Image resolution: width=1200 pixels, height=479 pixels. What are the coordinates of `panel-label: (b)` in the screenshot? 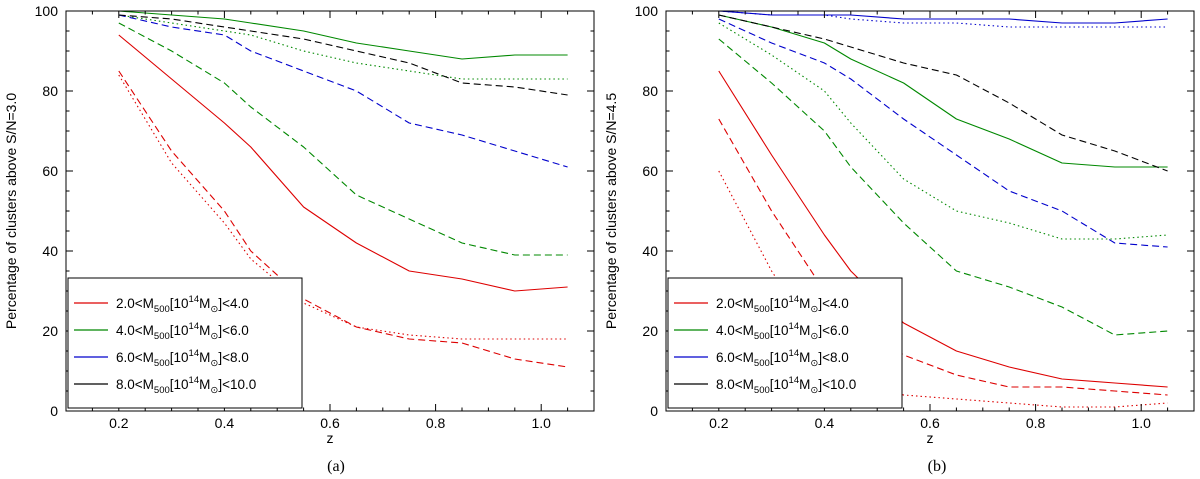 It's located at (937, 466).